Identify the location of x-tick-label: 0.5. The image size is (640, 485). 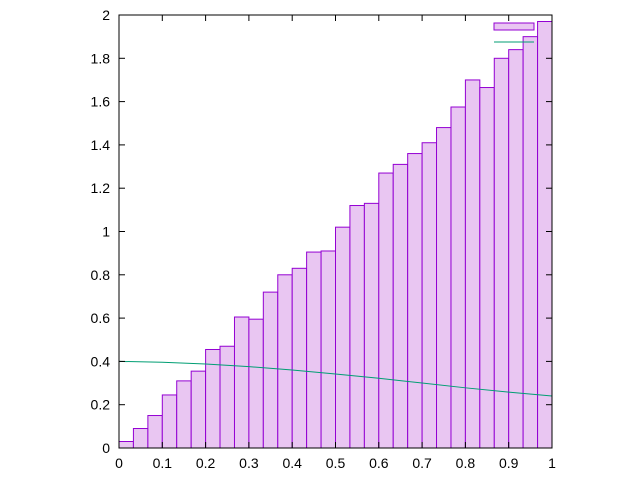
(336, 463).